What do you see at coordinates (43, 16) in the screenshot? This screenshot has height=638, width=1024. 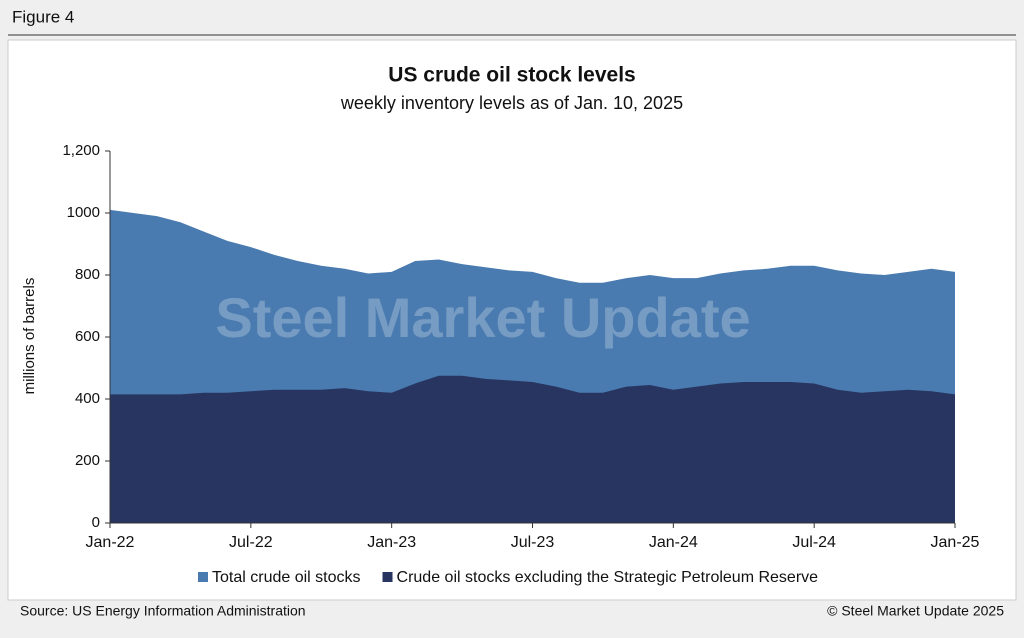 I see `figure-label: Figure 4` at bounding box center [43, 16].